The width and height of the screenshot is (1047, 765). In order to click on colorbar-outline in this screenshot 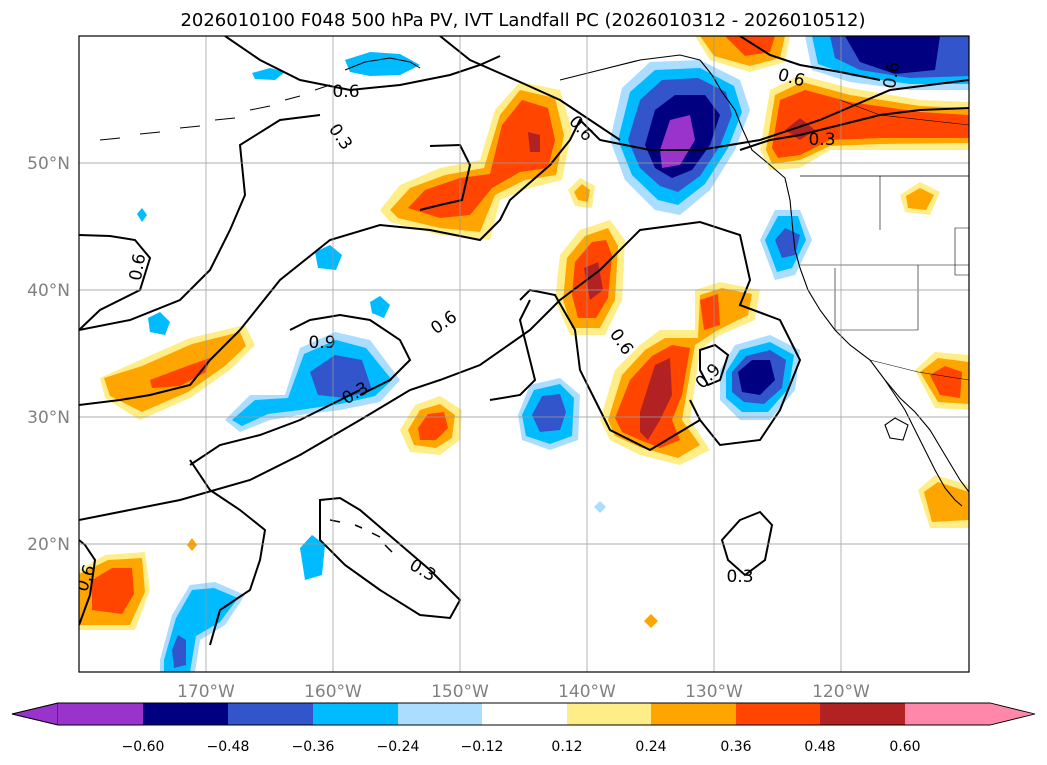, I will do `click(523, 714)`.